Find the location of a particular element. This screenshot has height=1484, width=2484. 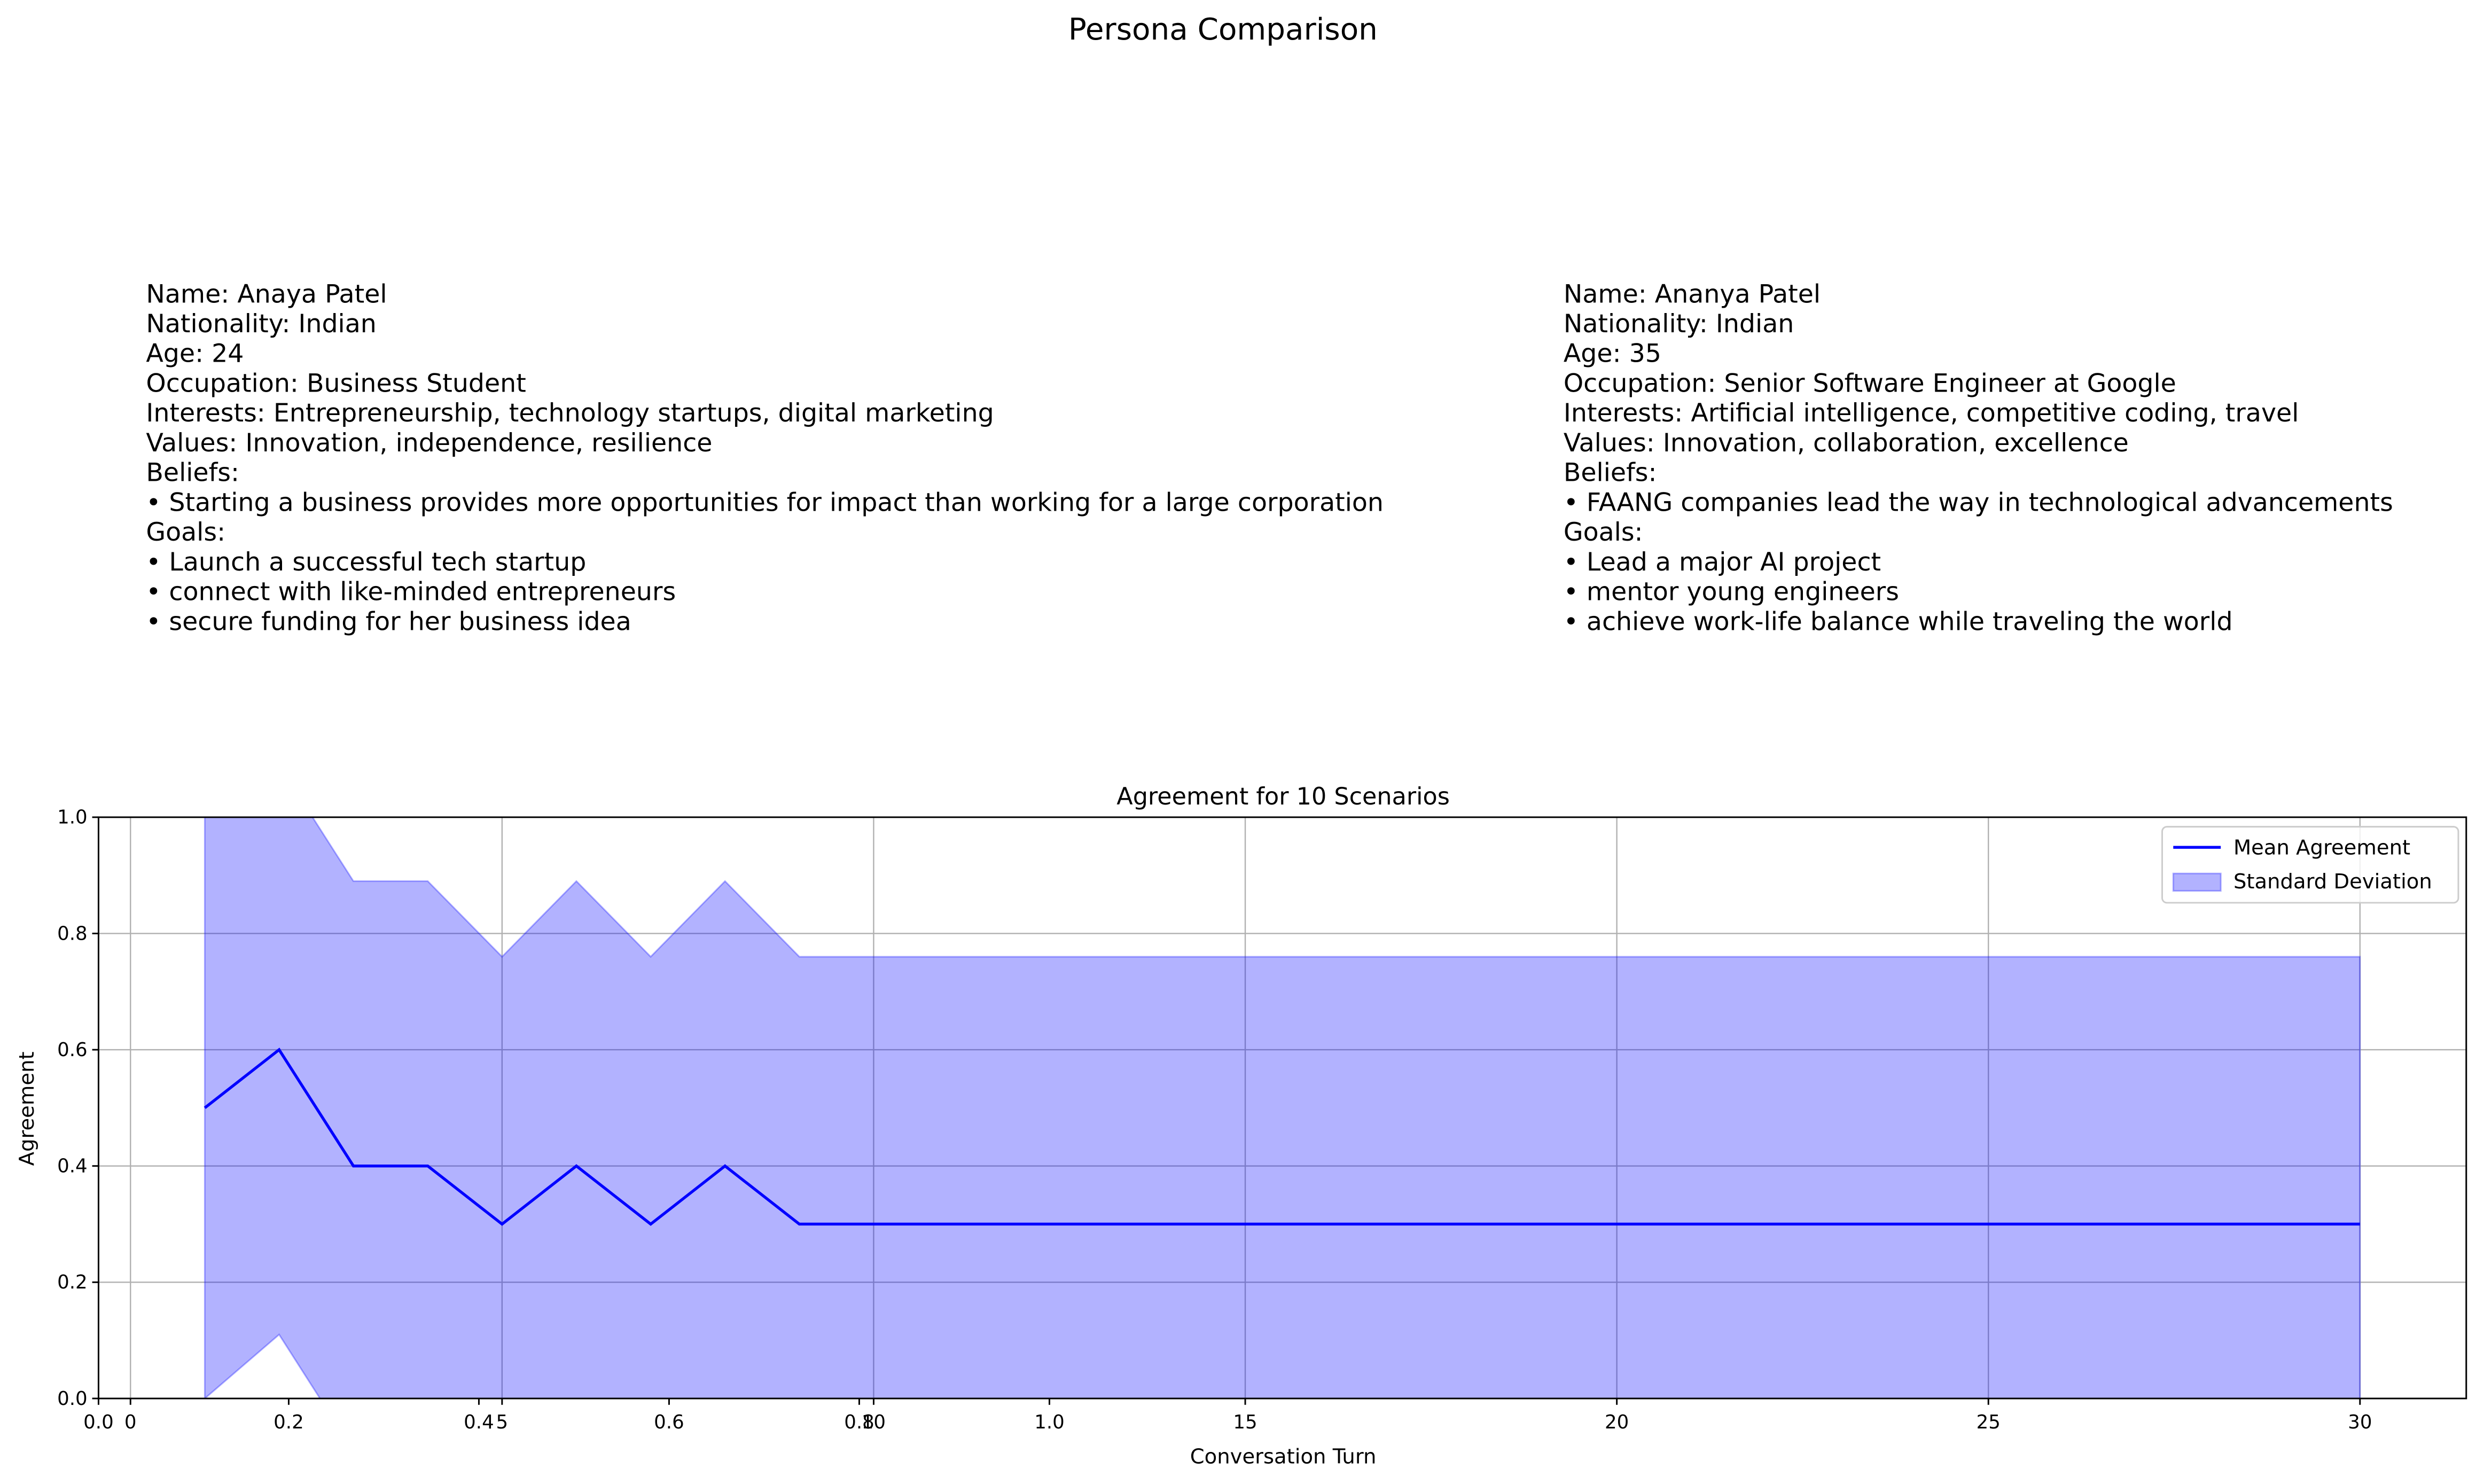

mean-line is located at coordinates (1282, 1137).